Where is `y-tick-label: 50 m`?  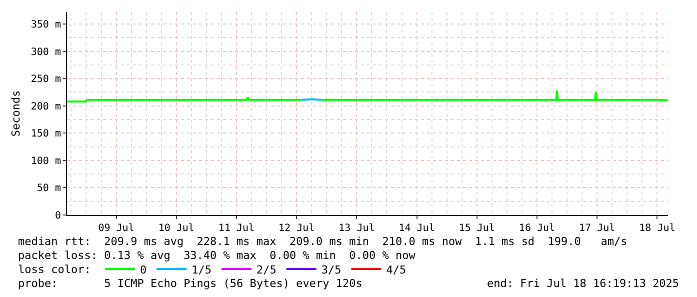 y-tick-label: 50 m is located at coordinates (48, 188).